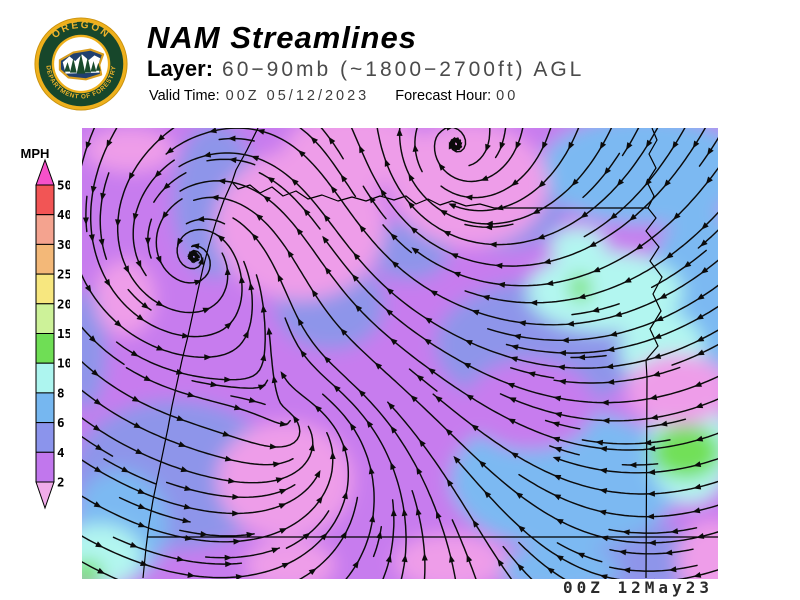 This screenshot has height=600, width=800. Describe the element at coordinates (184, 96) in the screenshot. I see `valid-time-label: Valid Time:` at that location.